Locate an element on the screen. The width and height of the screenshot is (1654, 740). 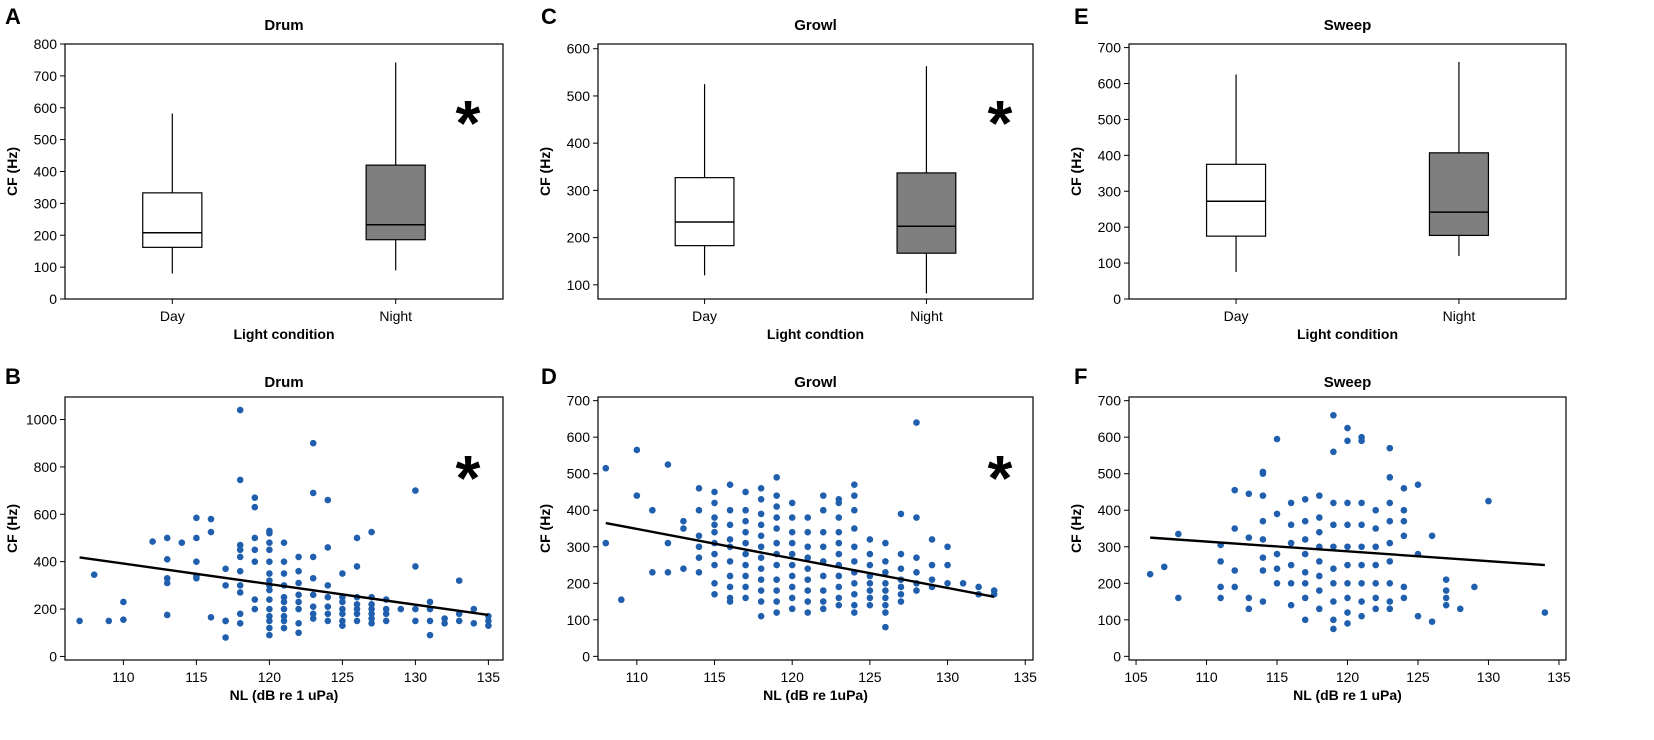
panel-title-c: Growl is located at coordinates (815, 25).